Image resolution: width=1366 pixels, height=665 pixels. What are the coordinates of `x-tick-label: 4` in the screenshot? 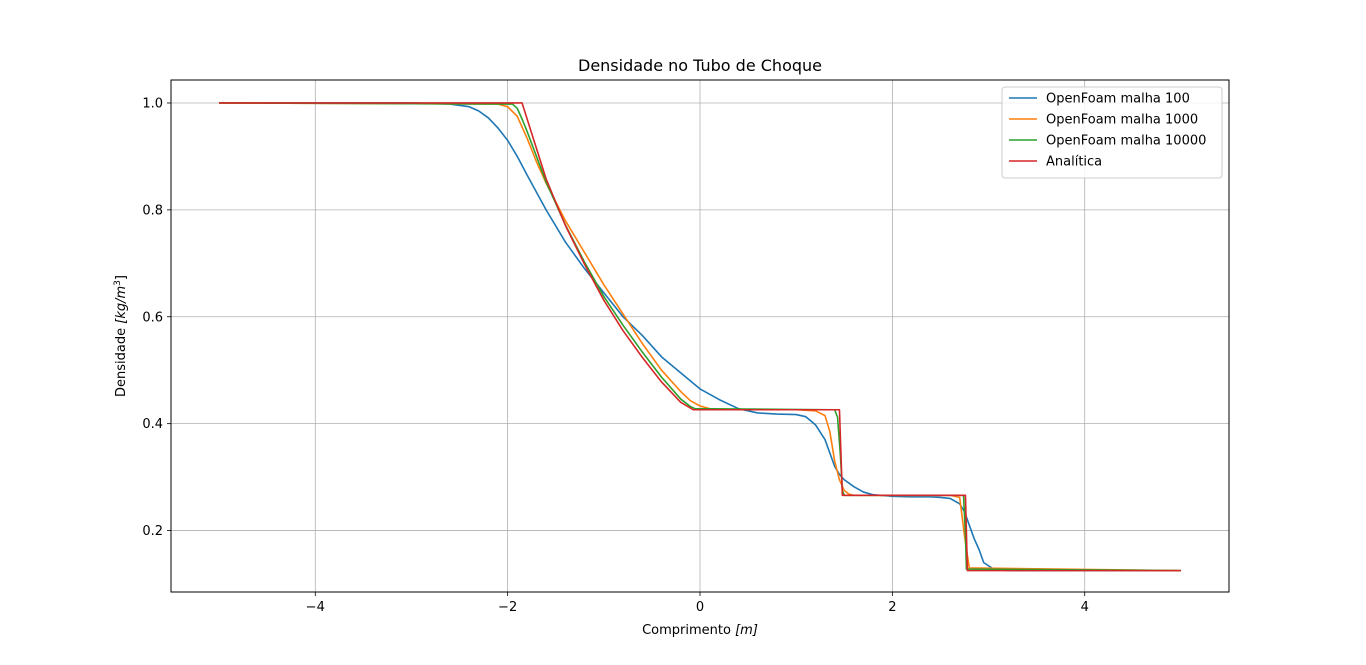 It's located at (1085, 607).